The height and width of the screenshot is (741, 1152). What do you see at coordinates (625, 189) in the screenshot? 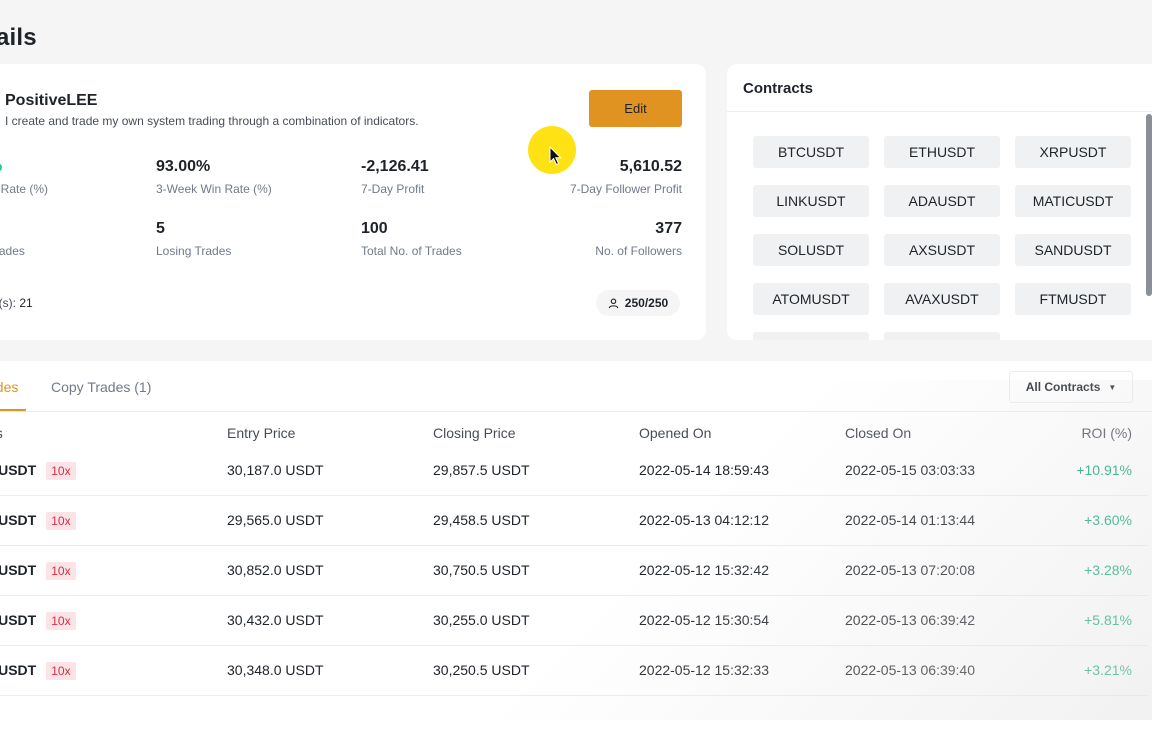
I see `stat-label: 7-Day Follower Profit` at bounding box center [625, 189].